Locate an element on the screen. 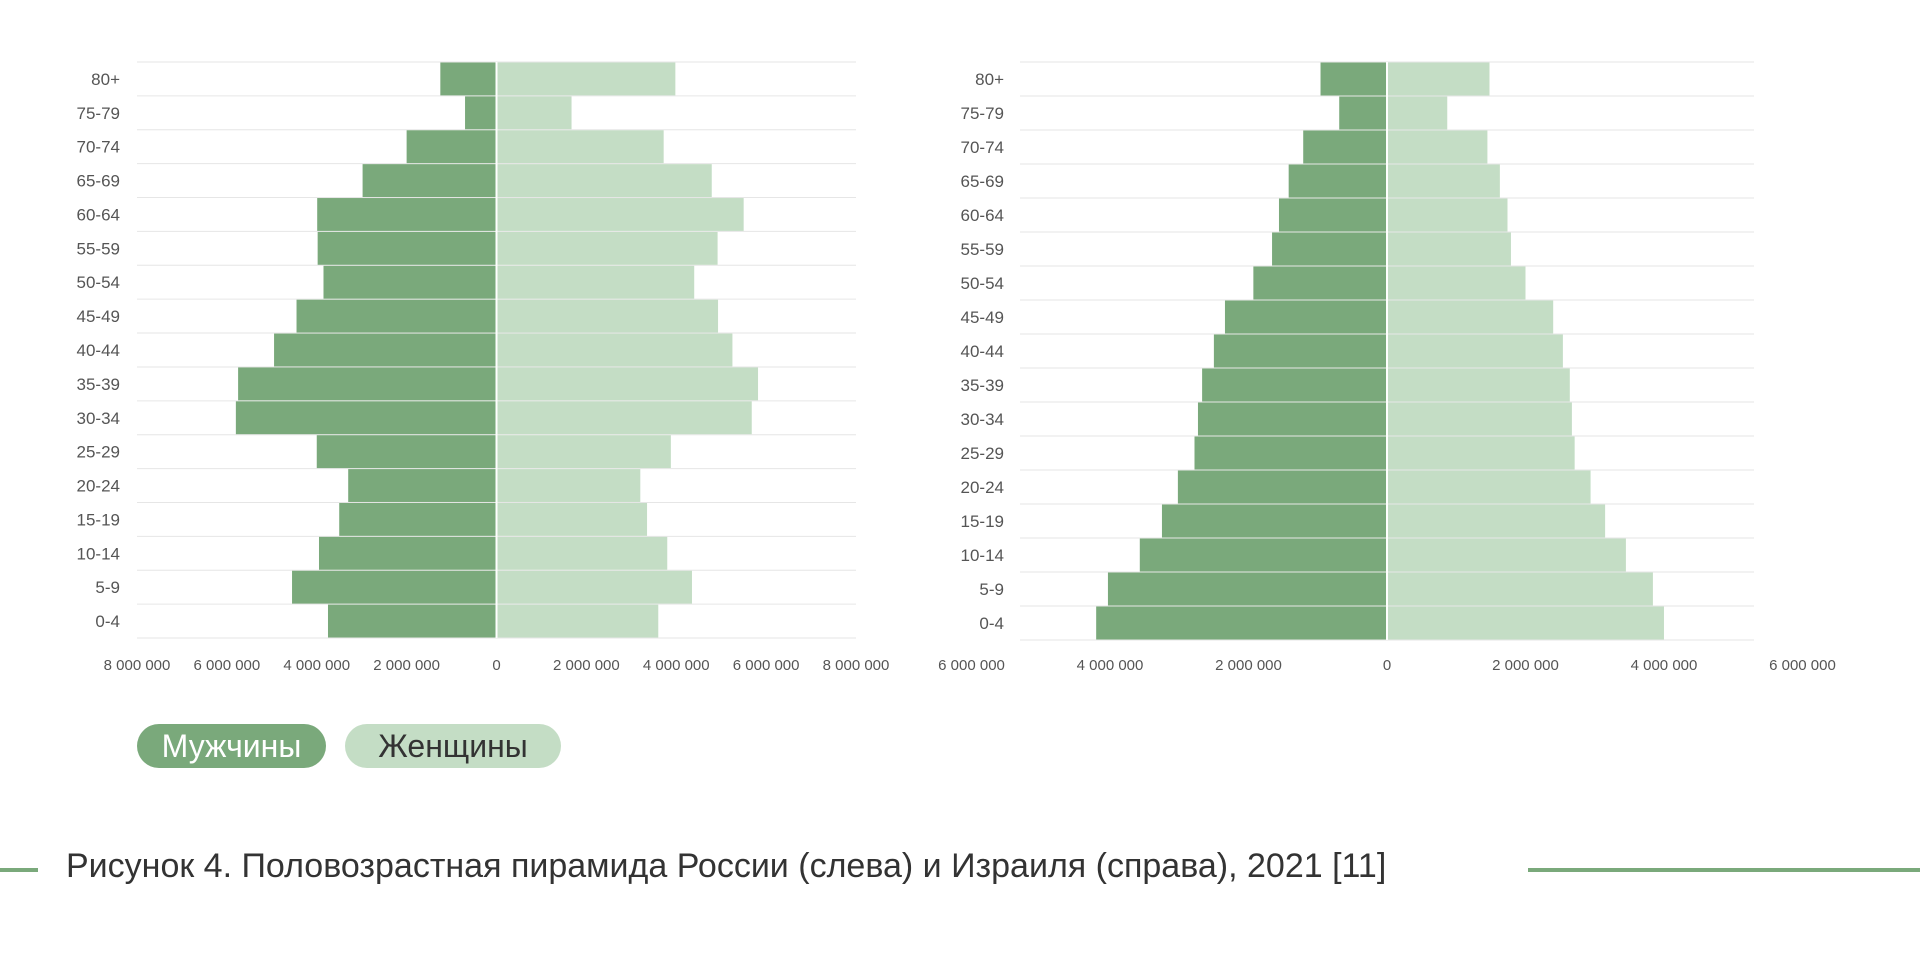 This screenshot has height=959, width=1920. x-tick-label: 8 000 000 is located at coordinates (856, 665).